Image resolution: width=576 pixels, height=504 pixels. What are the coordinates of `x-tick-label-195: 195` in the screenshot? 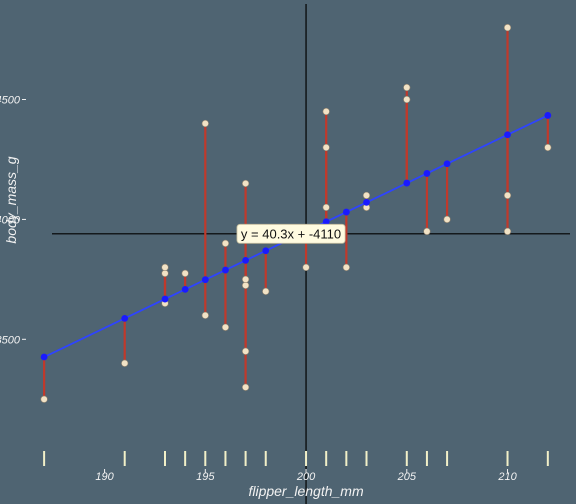 It's located at (205, 477).